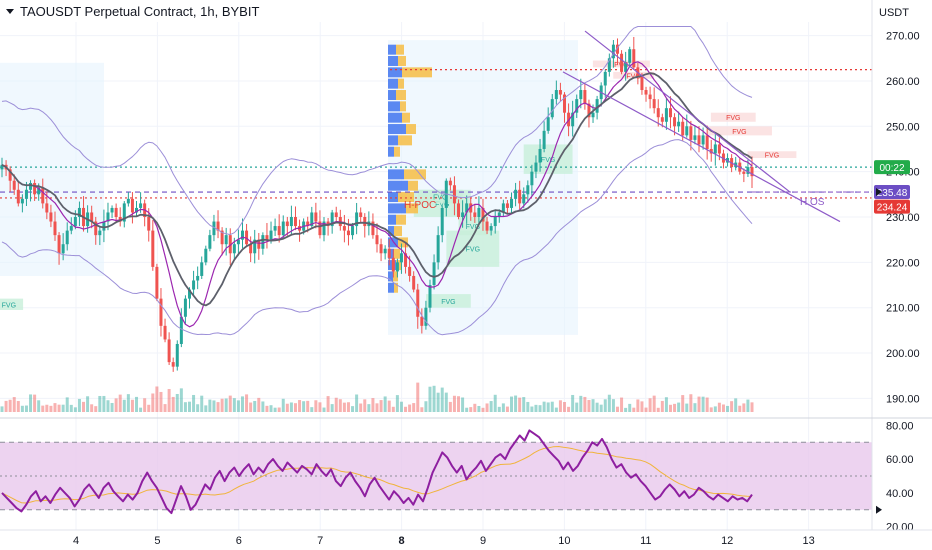  I want to click on currency-label: USDT, so click(894, 13).